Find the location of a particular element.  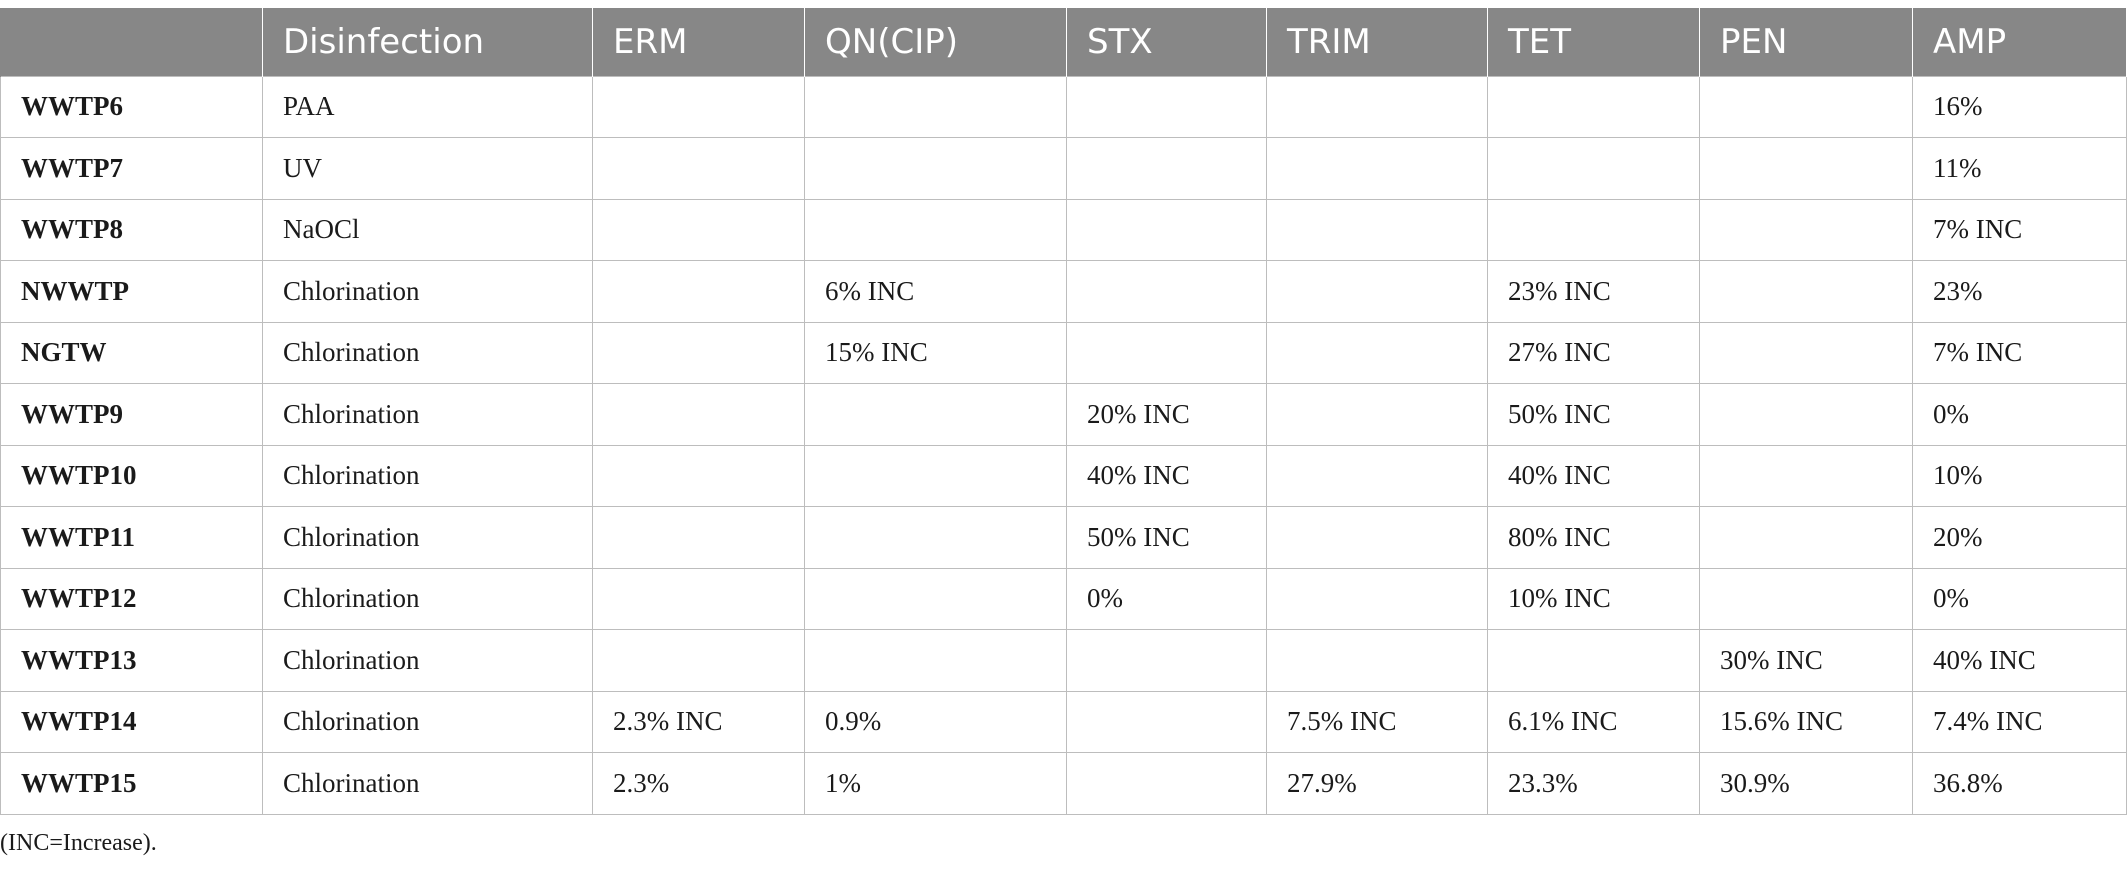

table-cell: 10% is located at coordinates (2019, 475).